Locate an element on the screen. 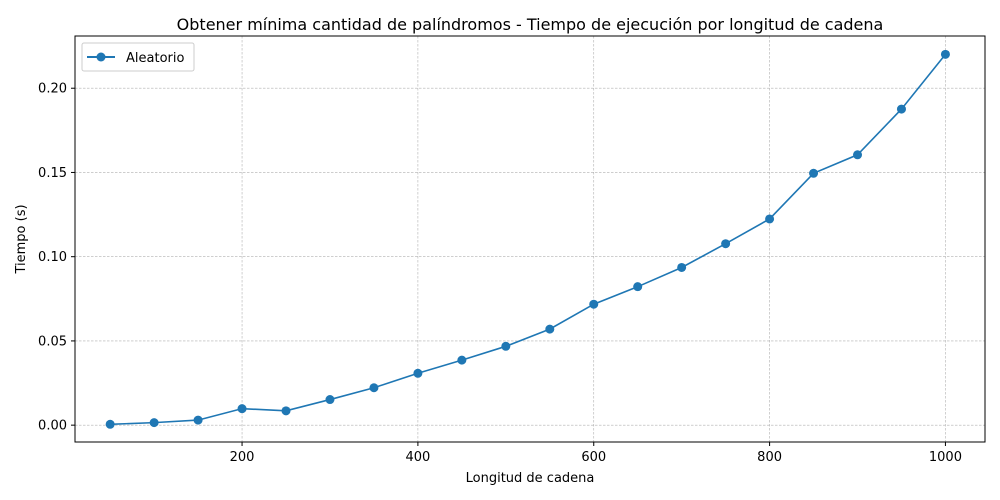 Image resolution: width=1000 pixels, height=500 pixels. legend-box is located at coordinates (138, 57).